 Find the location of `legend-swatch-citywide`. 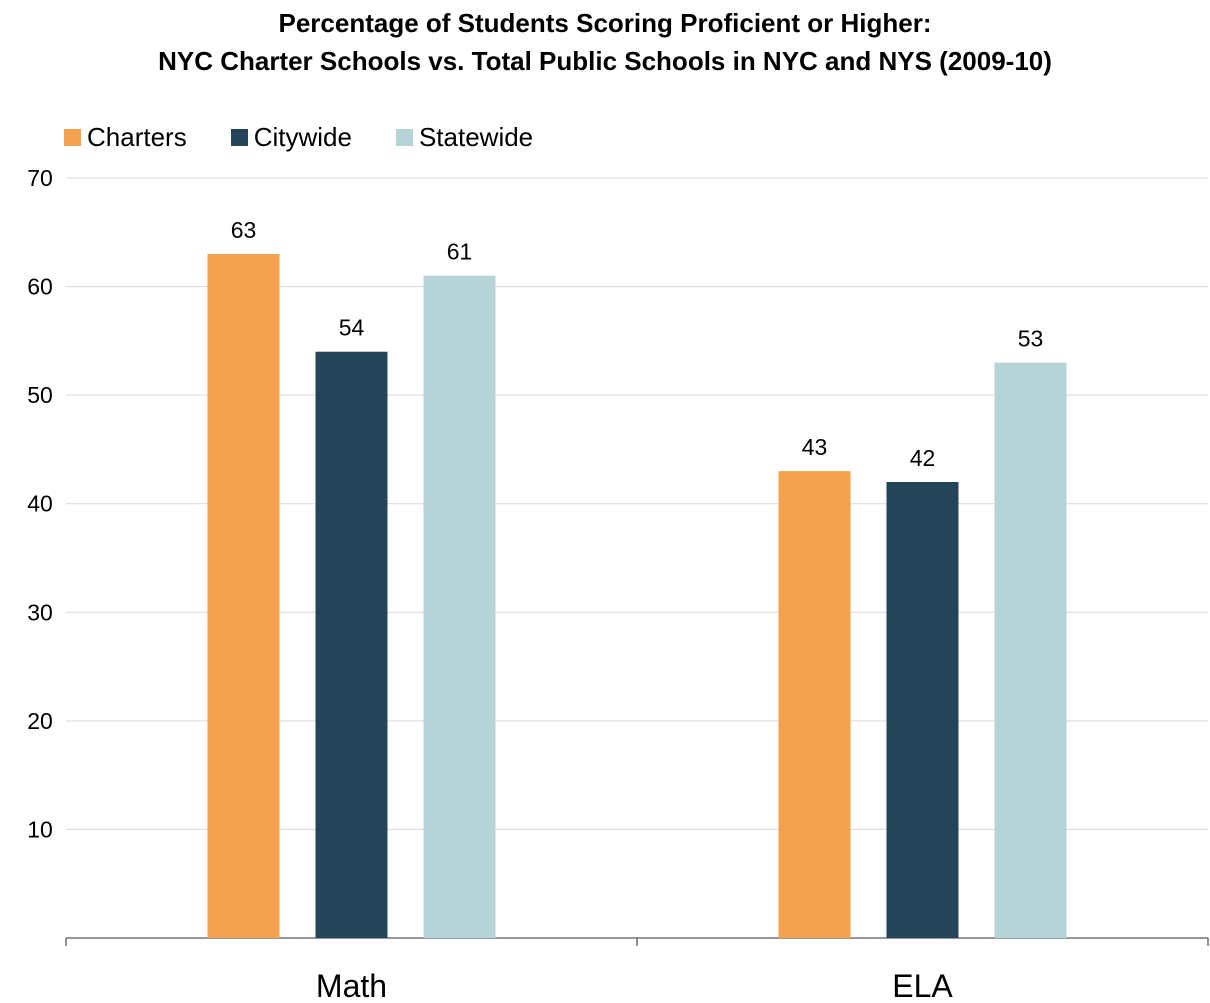

legend-swatch-citywide is located at coordinates (239, 137).